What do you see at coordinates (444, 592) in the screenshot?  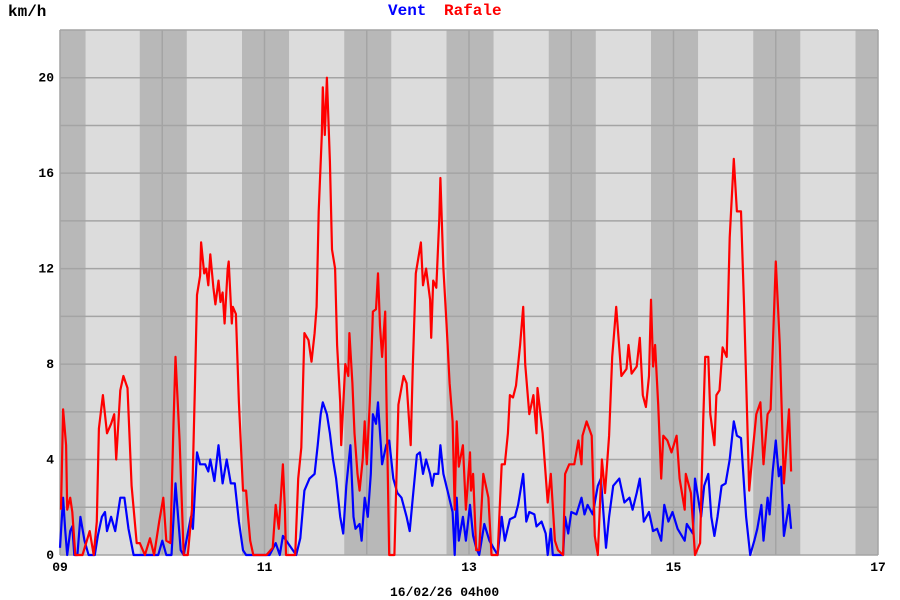 I see `x-axis-label: 16/02/26 04h00` at bounding box center [444, 592].